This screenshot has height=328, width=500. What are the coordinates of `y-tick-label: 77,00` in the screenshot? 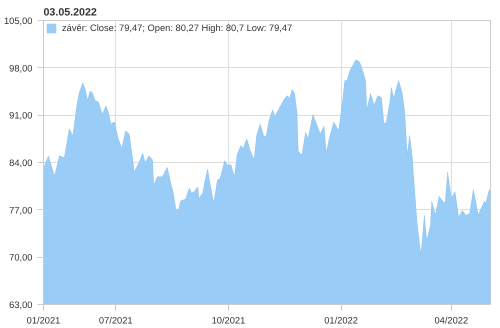 It's located at (20, 210).